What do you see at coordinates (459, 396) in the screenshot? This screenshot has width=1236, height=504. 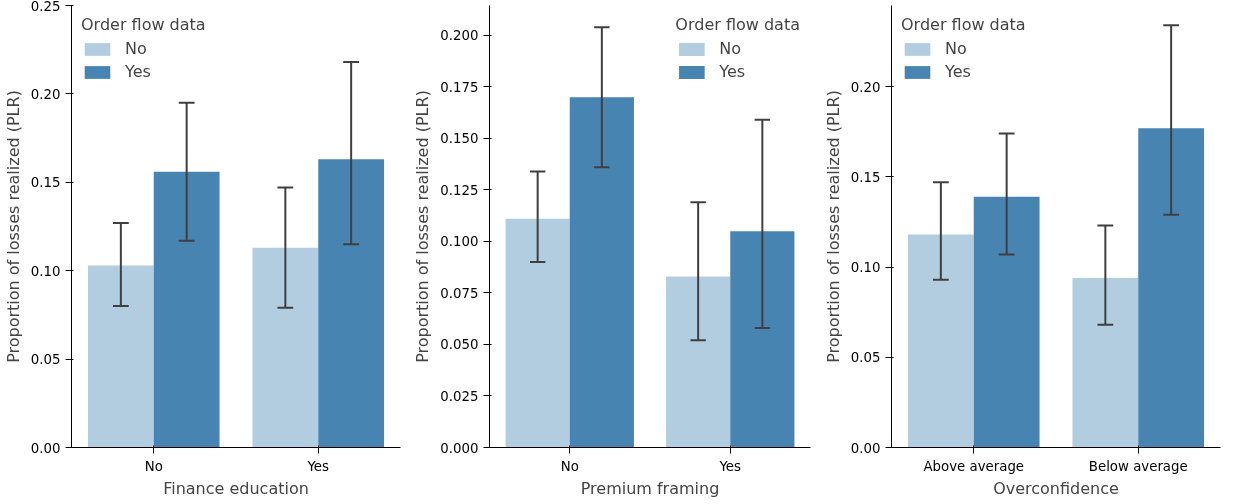 I see `y-tick-label: 0.025` at bounding box center [459, 396].